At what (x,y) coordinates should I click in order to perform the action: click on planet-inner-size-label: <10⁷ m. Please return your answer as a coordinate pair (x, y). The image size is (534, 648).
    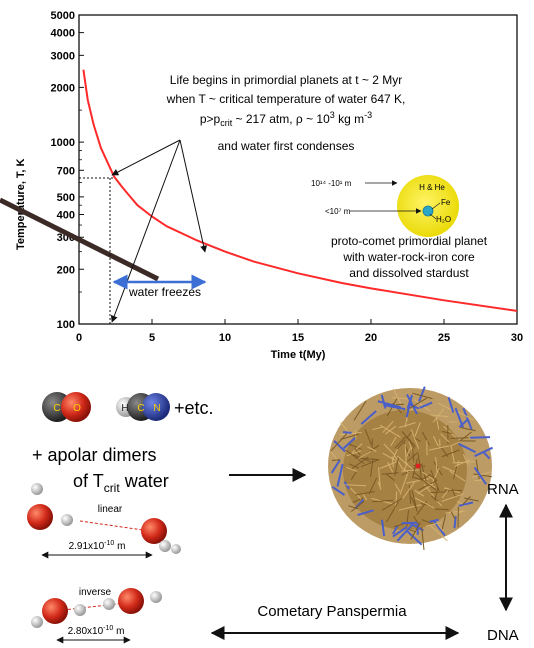
    Looking at the image, I should click on (338, 211).